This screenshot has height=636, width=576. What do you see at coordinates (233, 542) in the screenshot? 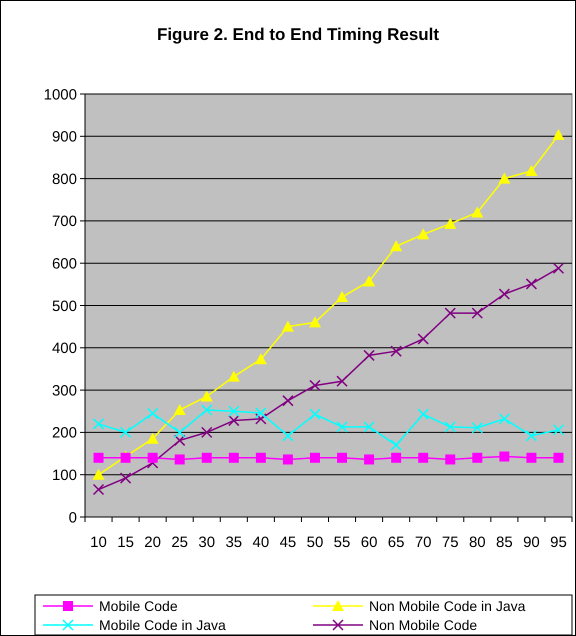
I see `x-tick-label: 35` at bounding box center [233, 542].